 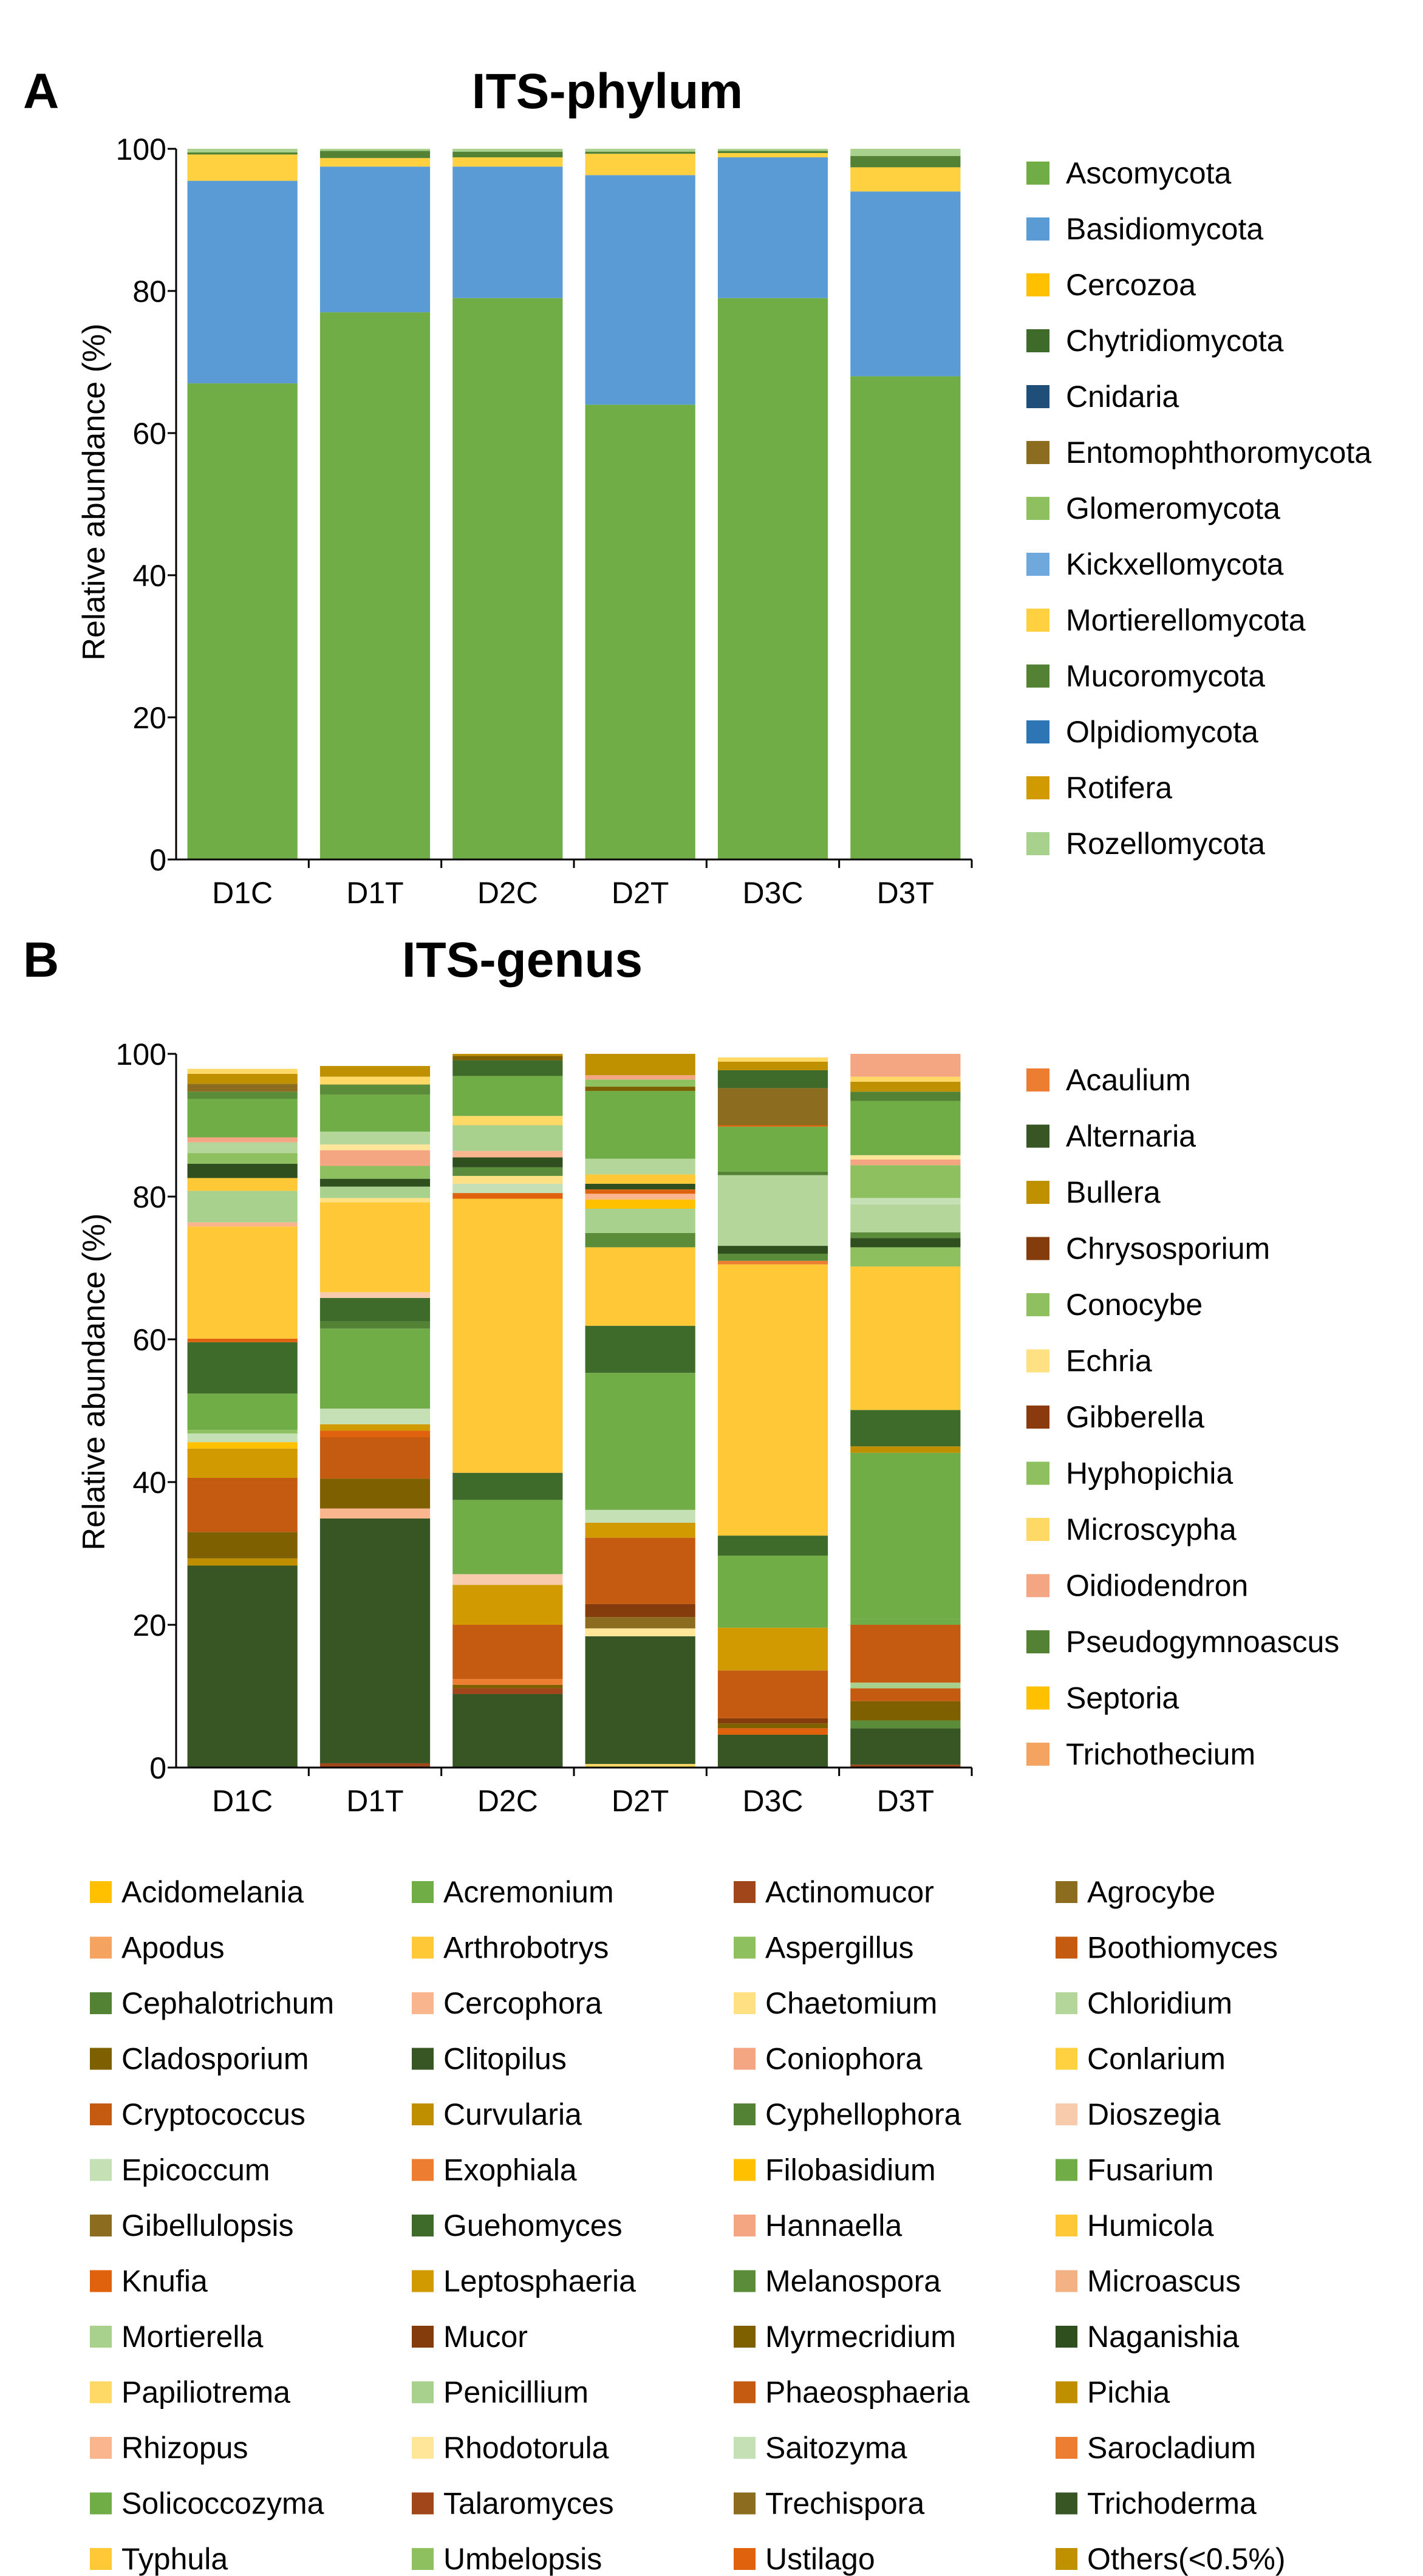 I want to click on bar-segment-d2t-penicillium, so click(x=640, y=1220).